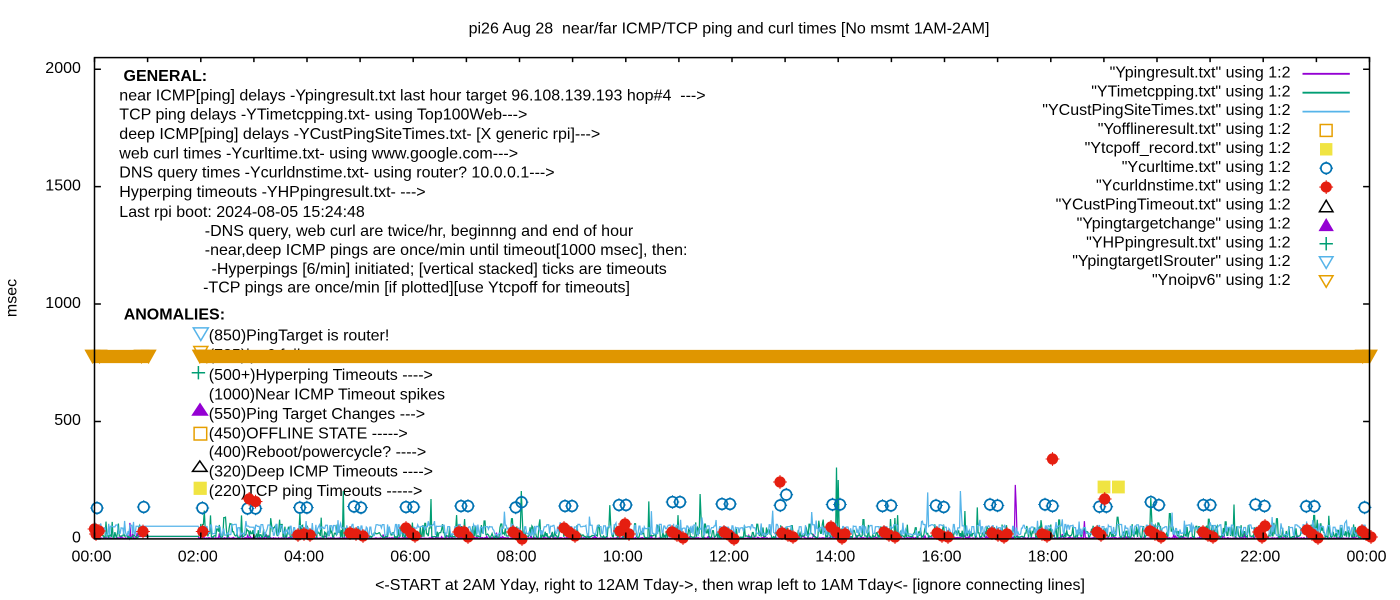 This screenshot has height=600, width=1400. What do you see at coordinates (1188, 242) in the screenshot?
I see `svg-text: "YHPpingresult.txt" using 1:2` at bounding box center [1188, 242].